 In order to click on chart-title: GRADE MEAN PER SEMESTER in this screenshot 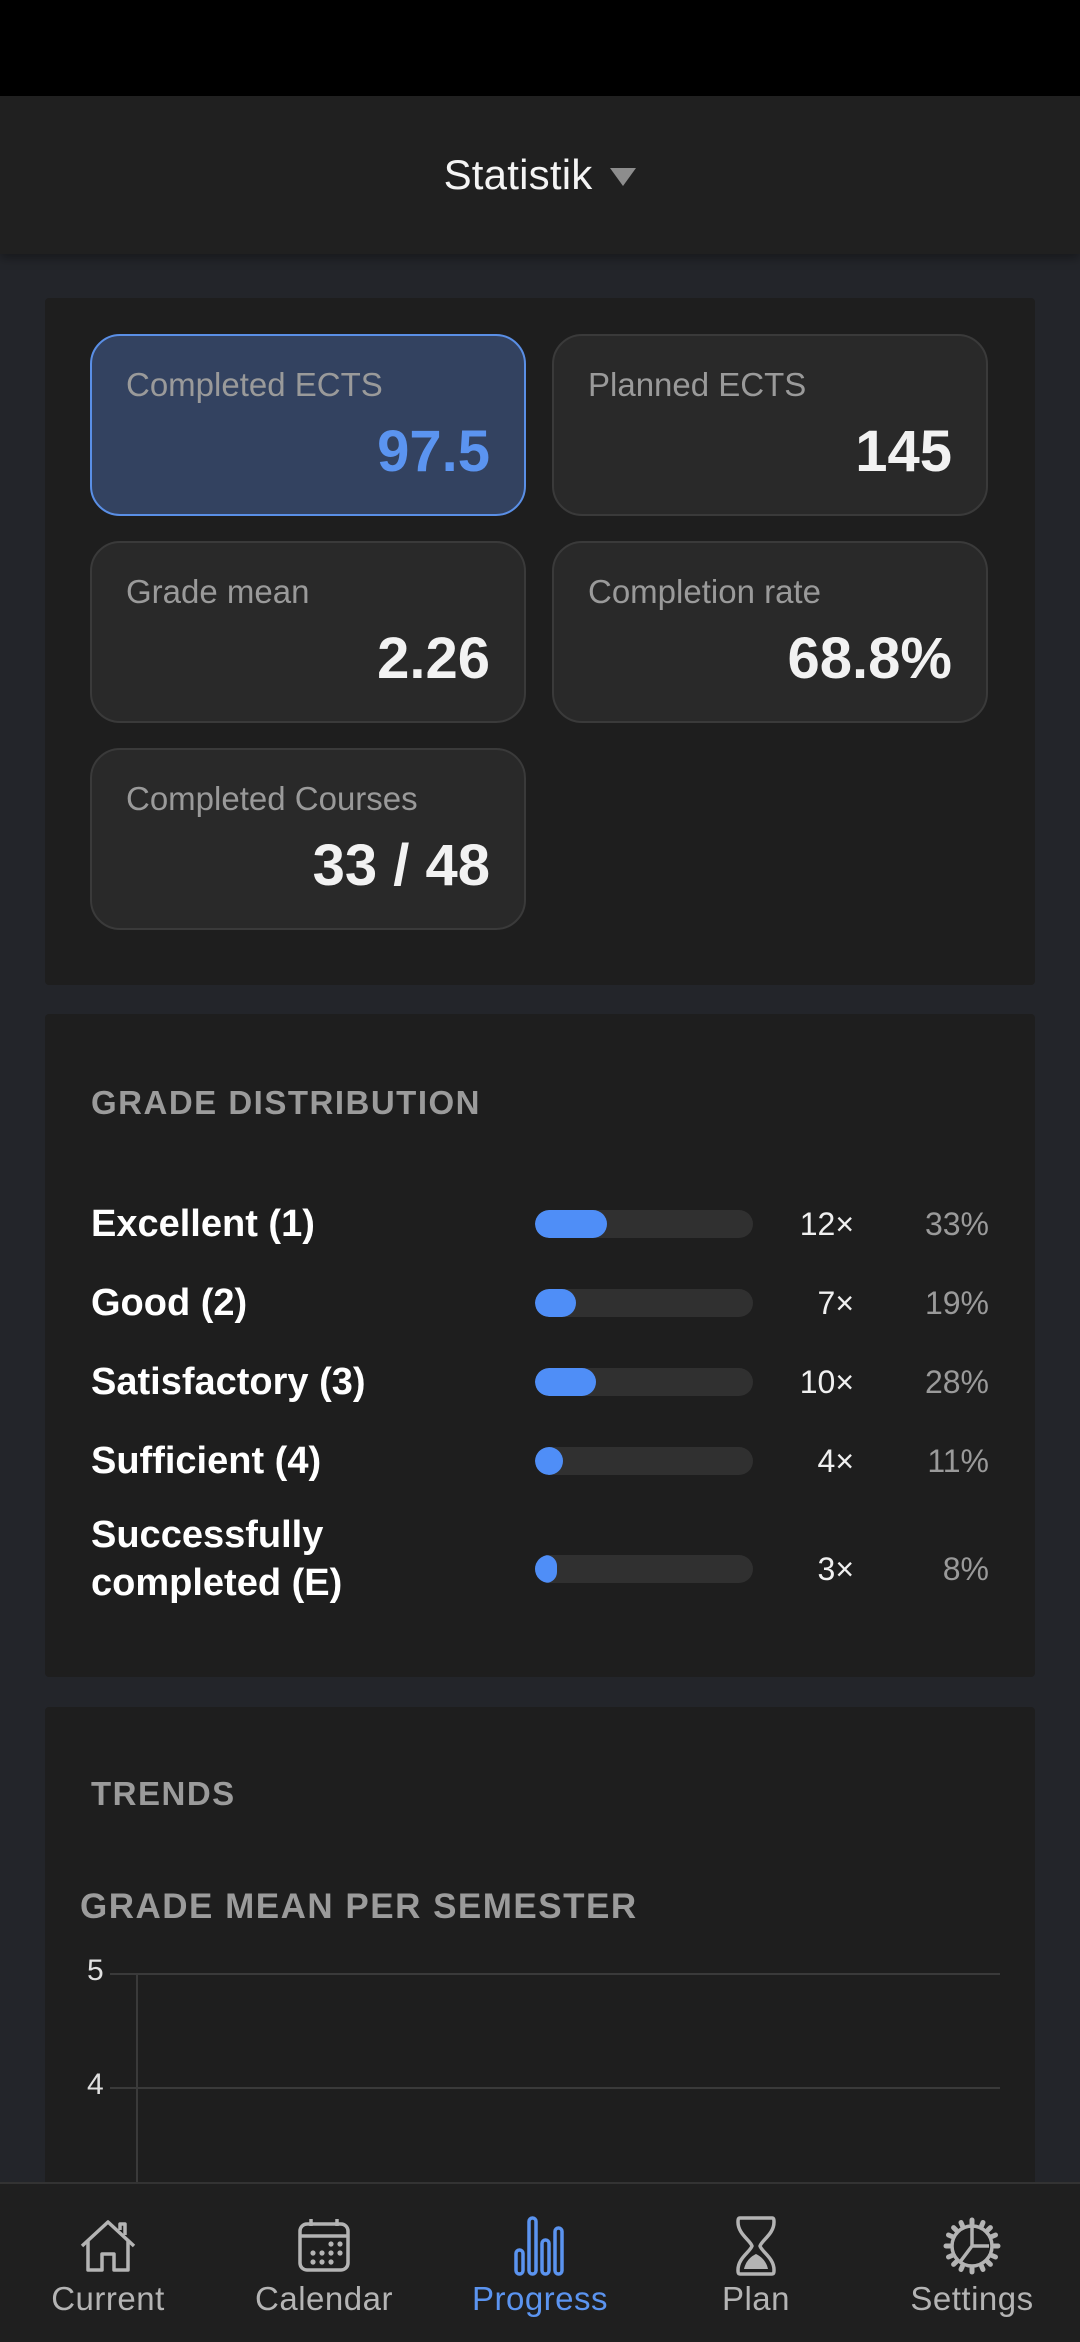, I will do `click(359, 1906)`.